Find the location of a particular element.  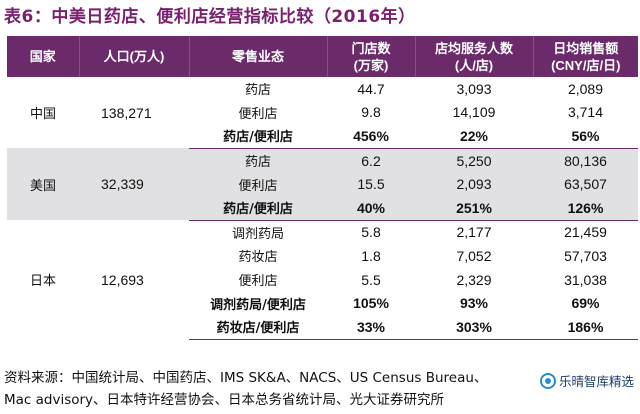

service-cell: 251% is located at coordinates (474, 208).